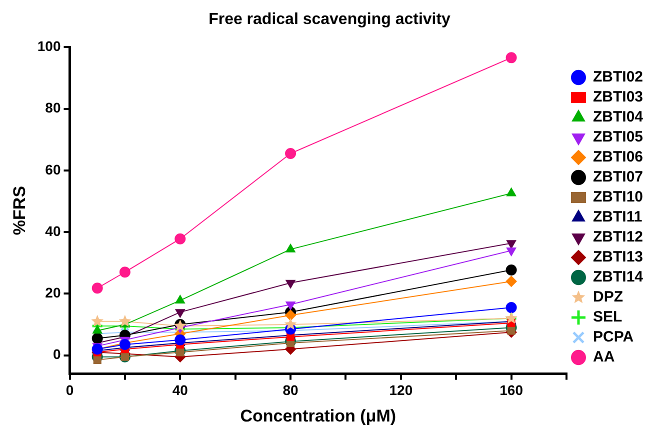  Describe the element at coordinates (318, 416) in the screenshot. I see `x-axis-title: Concentration (μM)` at that location.